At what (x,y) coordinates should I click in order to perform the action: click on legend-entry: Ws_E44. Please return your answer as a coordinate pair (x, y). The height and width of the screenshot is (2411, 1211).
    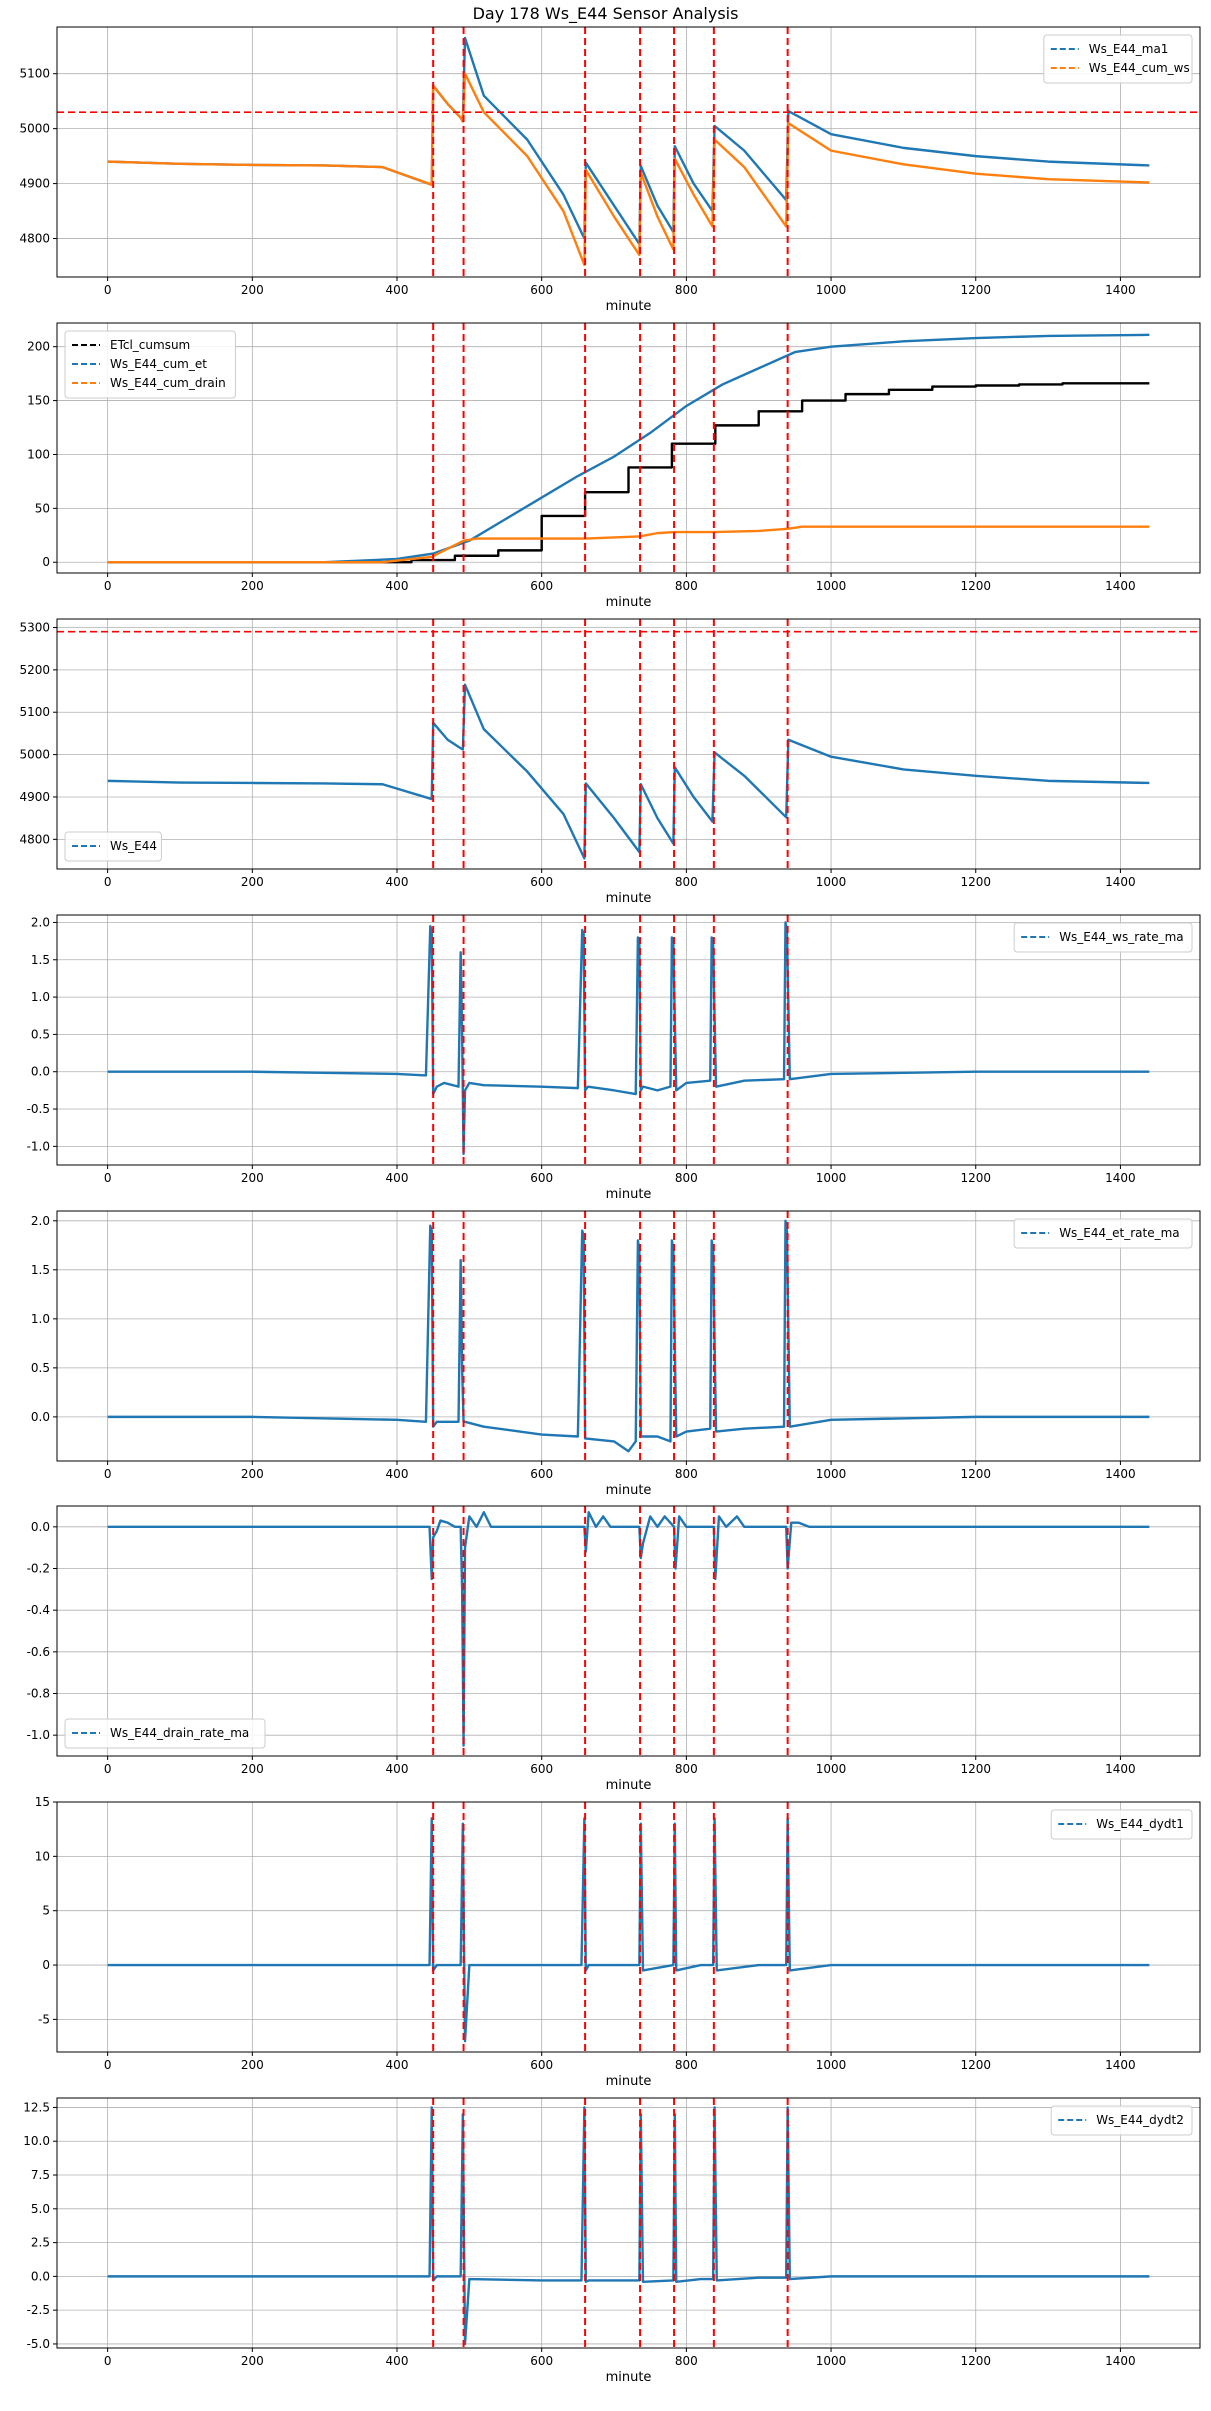
    Looking at the image, I should click on (133, 846).